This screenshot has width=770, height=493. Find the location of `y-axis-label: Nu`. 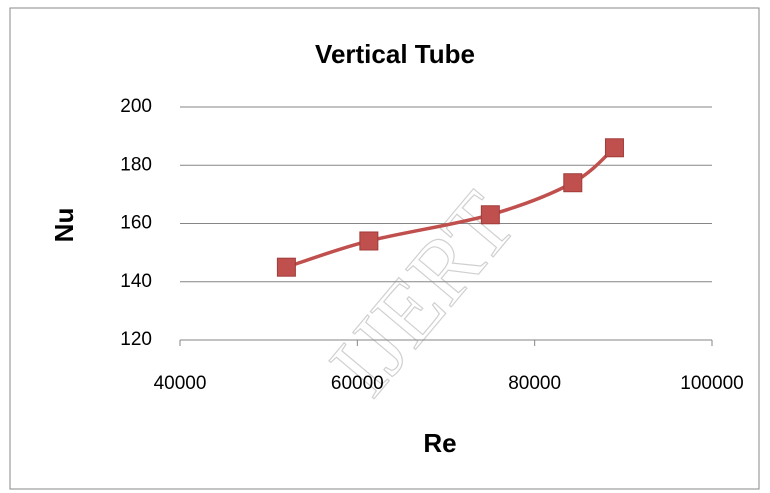

y-axis-label: Nu is located at coordinates (64, 225).